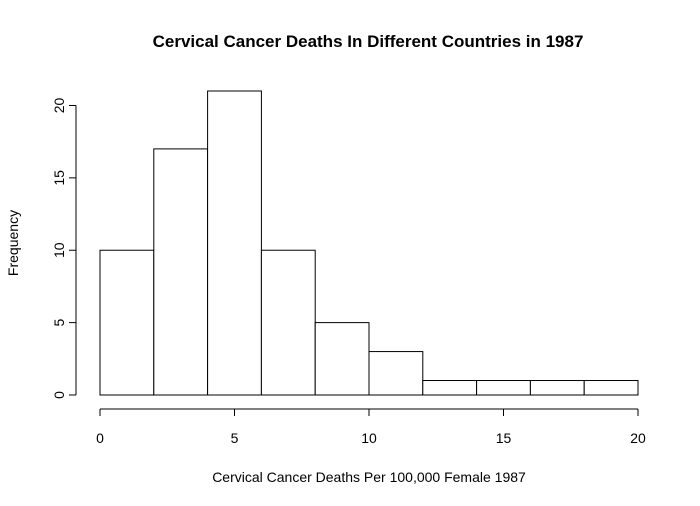 Image resolution: width=700 pixels, height=506 pixels. Describe the element at coordinates (638, 438) in the screenshot. I see `x-tick-label-4: 20` at that location.